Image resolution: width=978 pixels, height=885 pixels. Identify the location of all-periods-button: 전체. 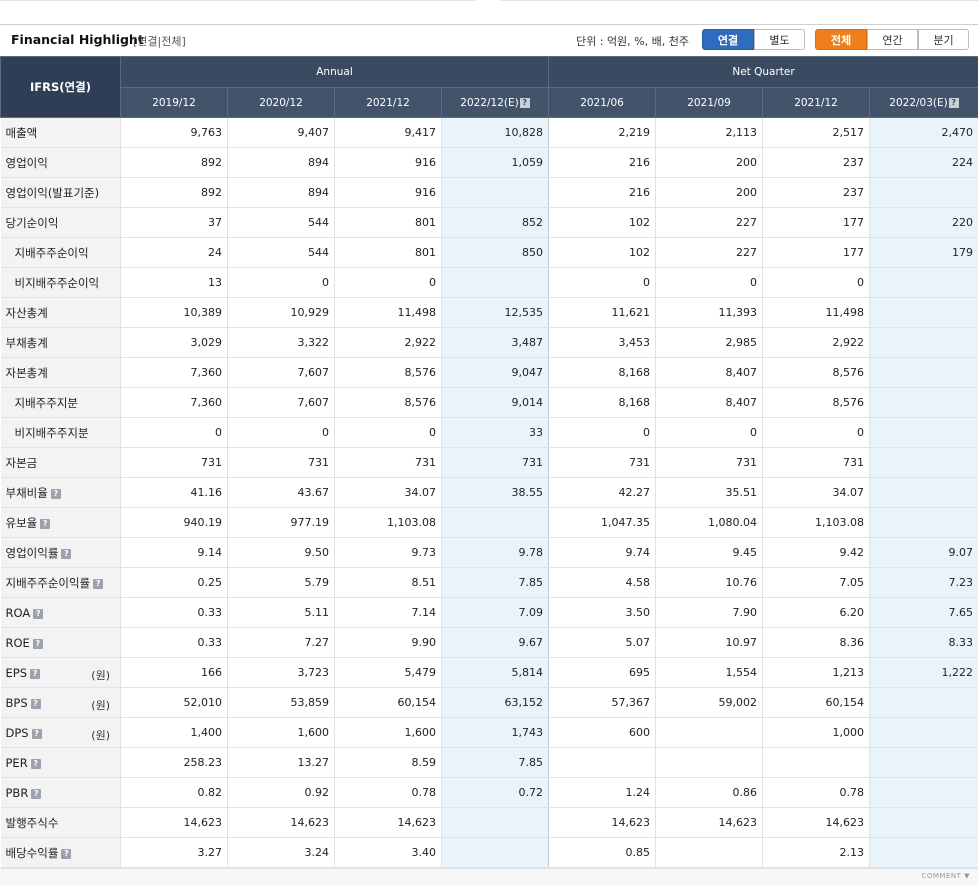
(841, 39).